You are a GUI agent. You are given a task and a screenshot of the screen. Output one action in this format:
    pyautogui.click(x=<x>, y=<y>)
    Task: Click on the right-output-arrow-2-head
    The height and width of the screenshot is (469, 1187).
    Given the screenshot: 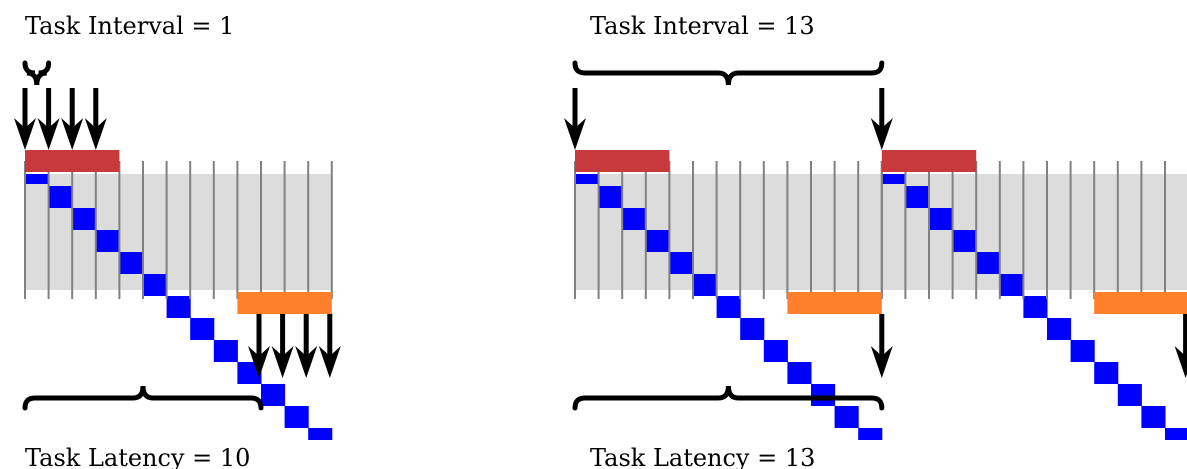 What is the action you would take?
    pyautogui.click(x=1180, y=362)
    